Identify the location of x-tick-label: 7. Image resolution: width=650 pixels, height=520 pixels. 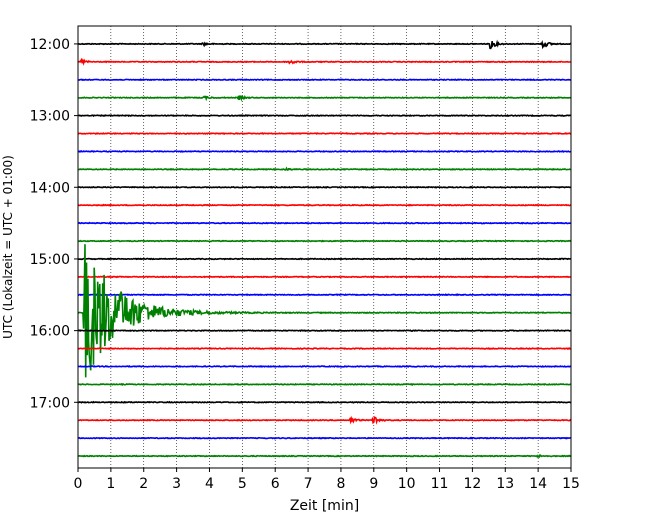
(308, 484).